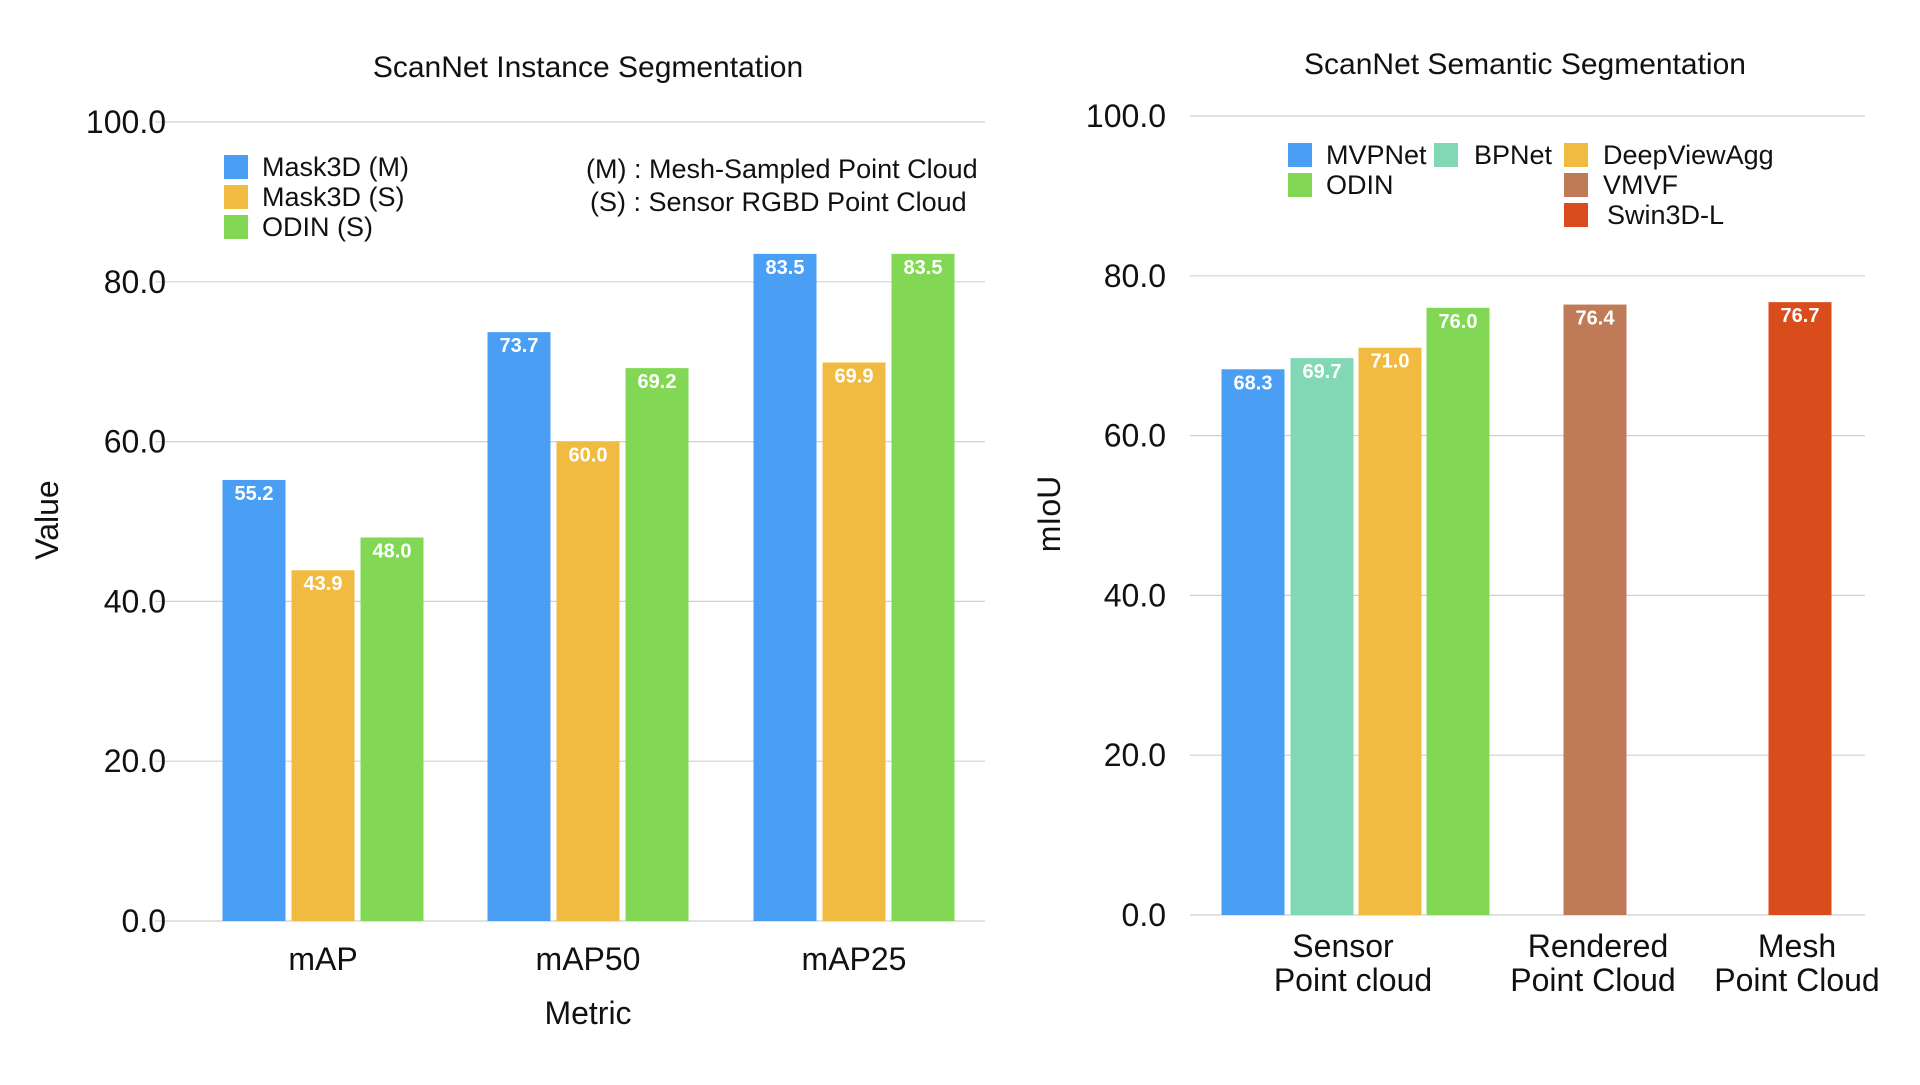 The width and height of the screenshot is (1920, 1085). What do you see at coordinates (317, 227) in the screenshot?
I see `legend-label-odin-s: ODIN (S)` at bounding box center [317, 227].